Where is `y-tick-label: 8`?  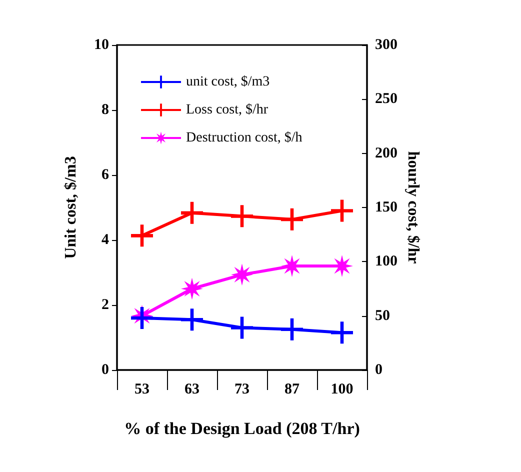
y-tick-label: 8 is located at coordinates (105, 110).